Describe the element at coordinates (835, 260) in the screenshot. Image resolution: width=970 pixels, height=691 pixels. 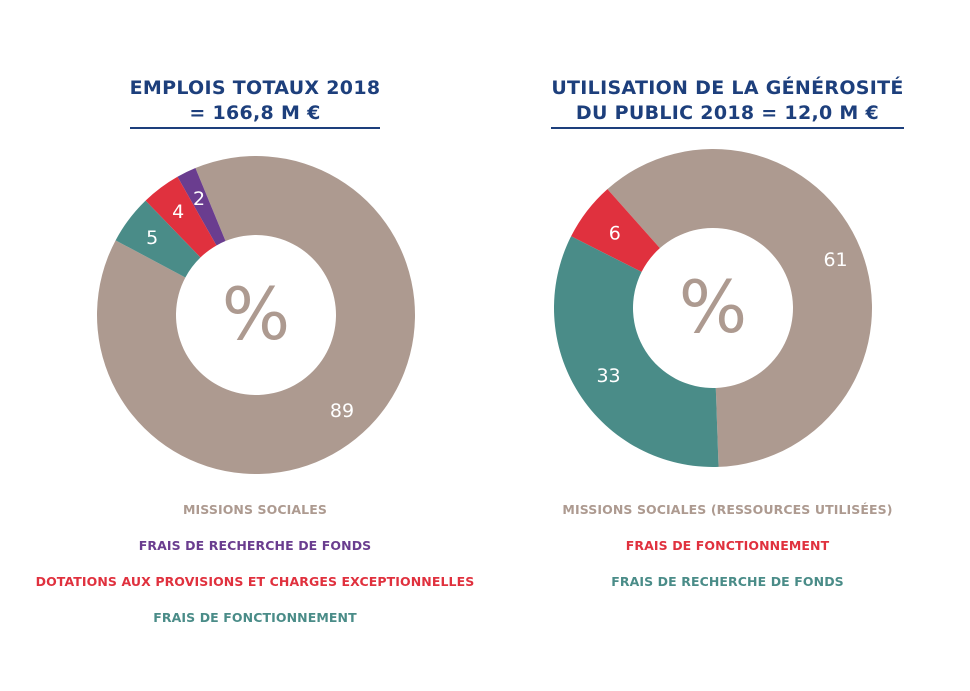
I see `slice-value-label: 61` at that location.